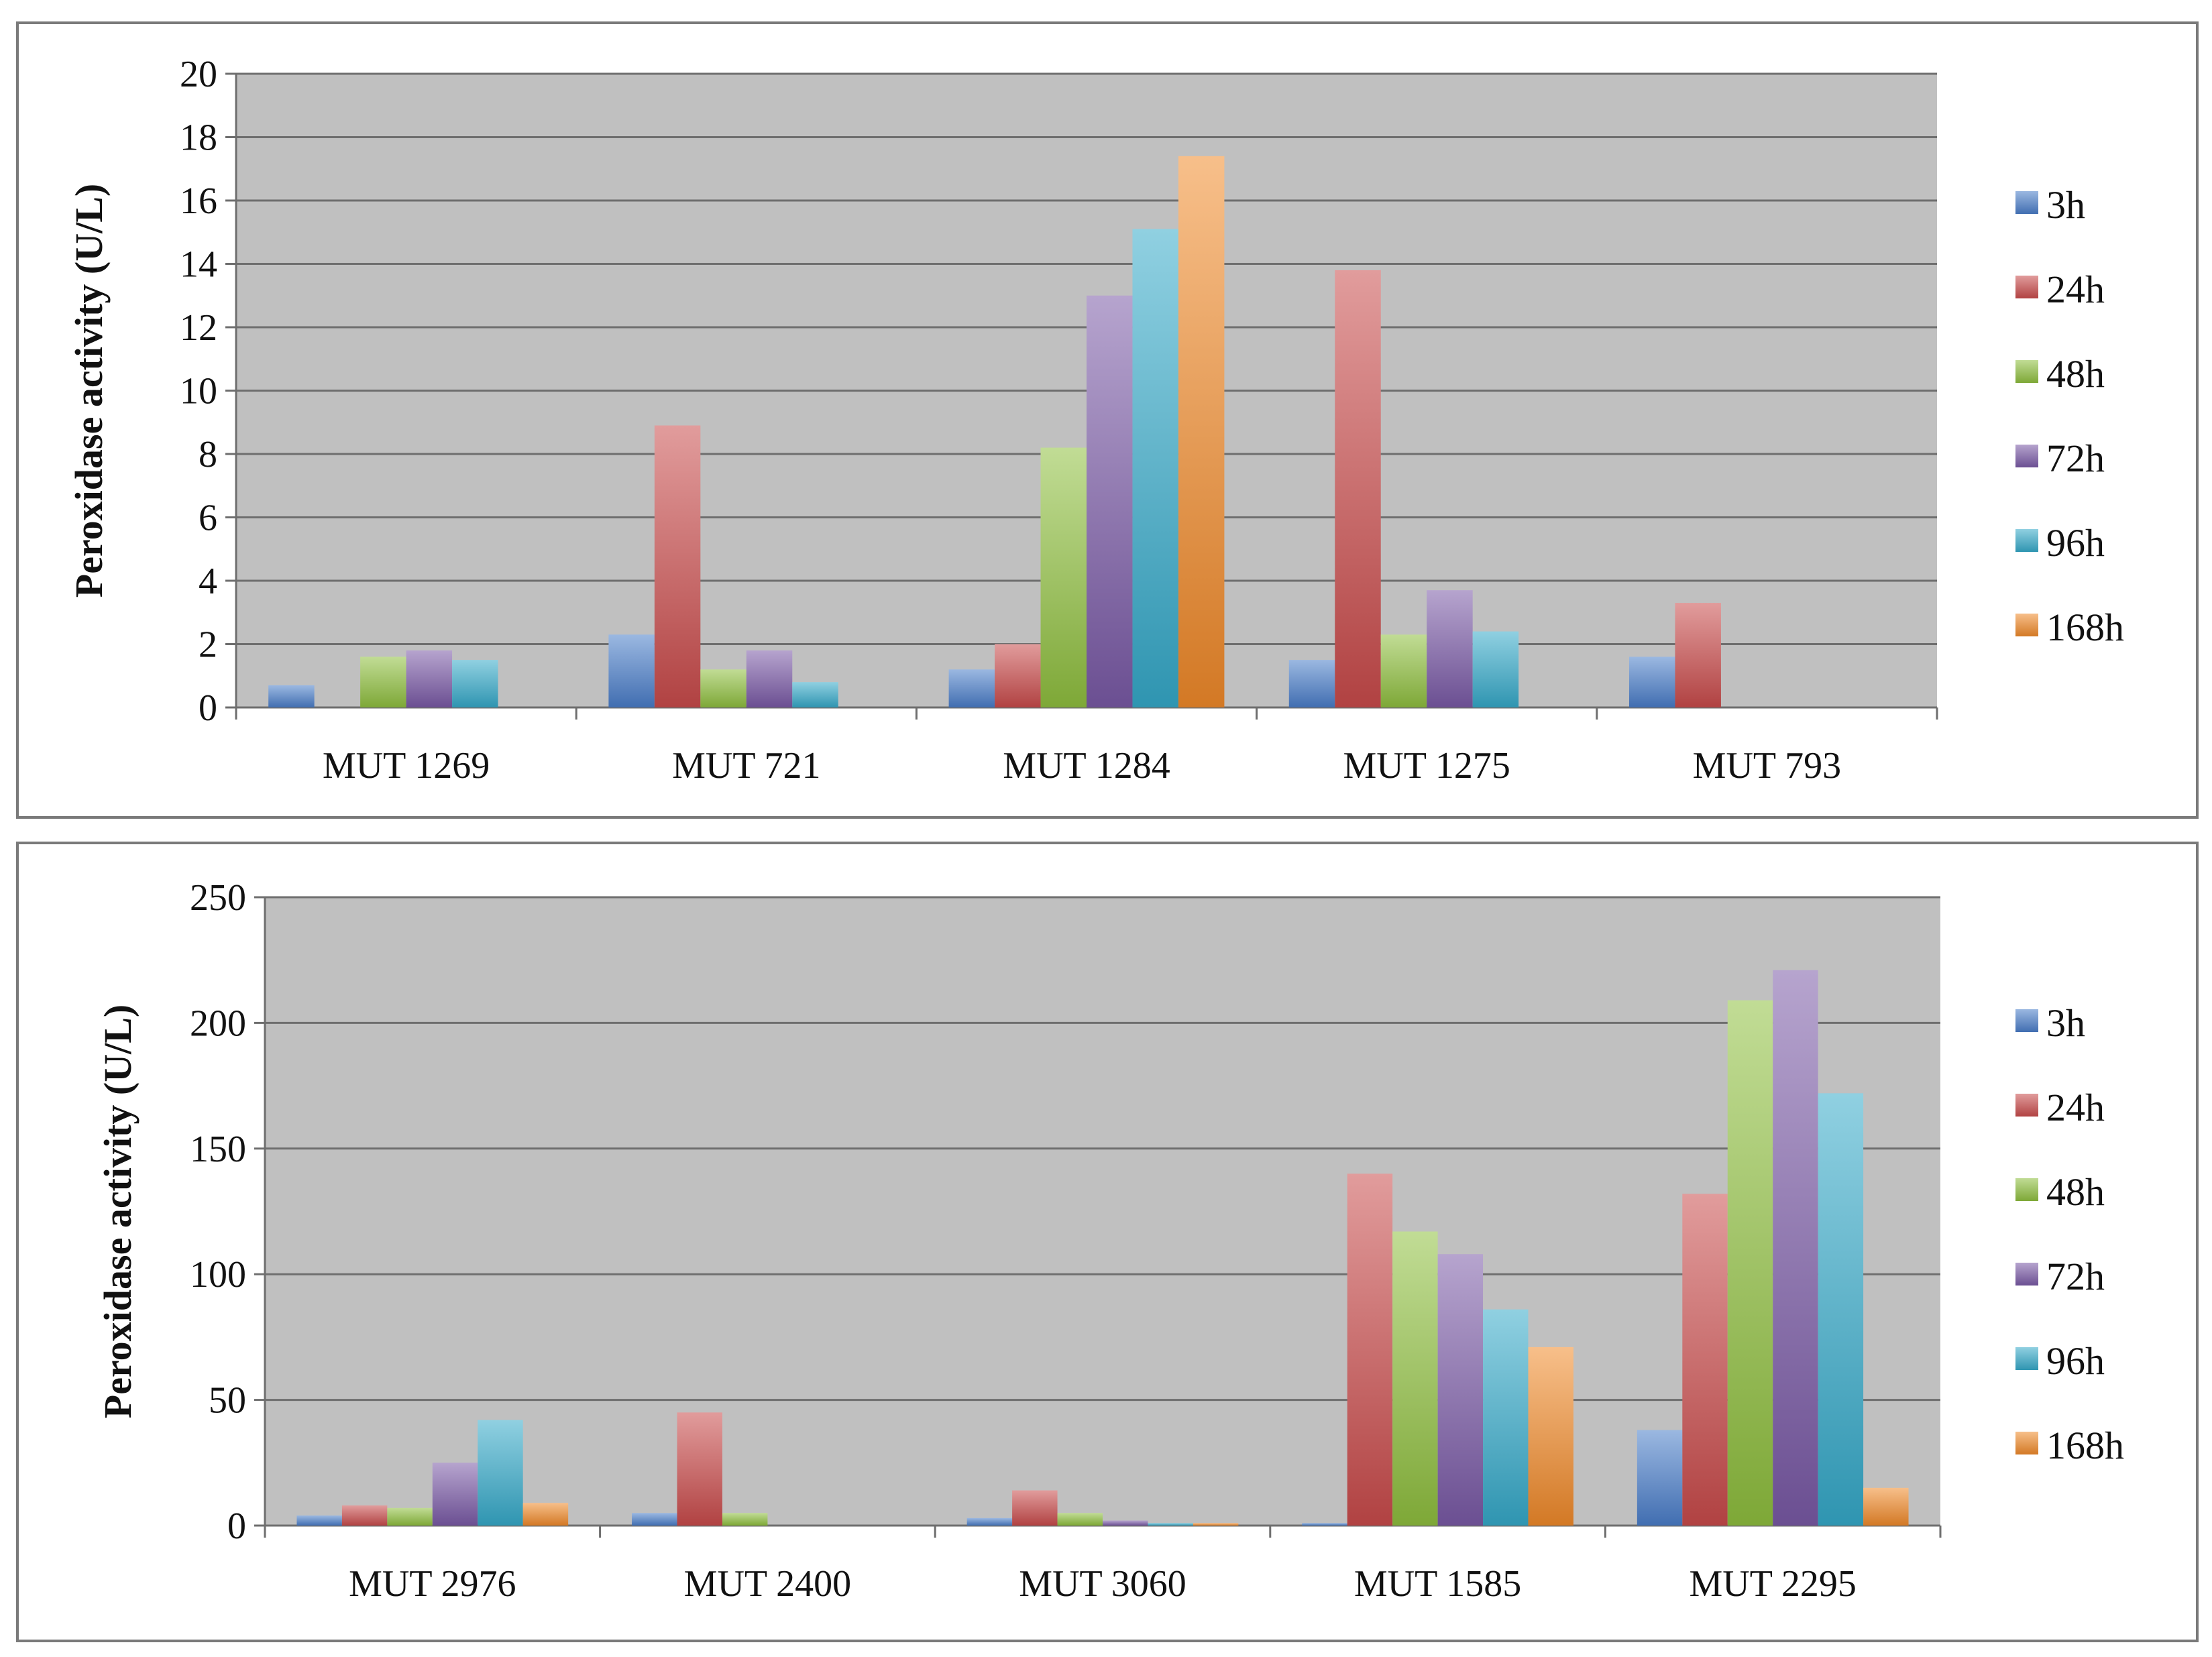 The height and width of the screenshot is (1657, 2212). What do you see at coordinates (1437, 1584) in the screenshot?
I see `x-tick-label: MUT 1585` at bounding box center [1437, 1584].